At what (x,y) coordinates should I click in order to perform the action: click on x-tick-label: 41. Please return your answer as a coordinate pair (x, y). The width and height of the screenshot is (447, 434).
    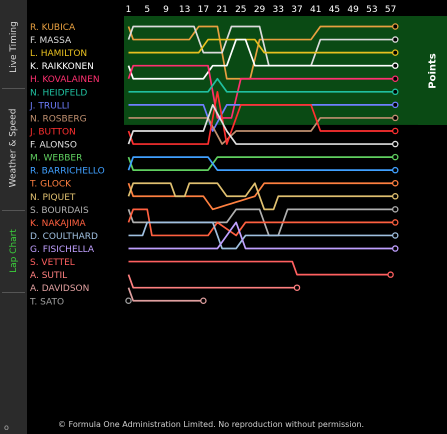
    Looking at the image, I should click on (315, 10).